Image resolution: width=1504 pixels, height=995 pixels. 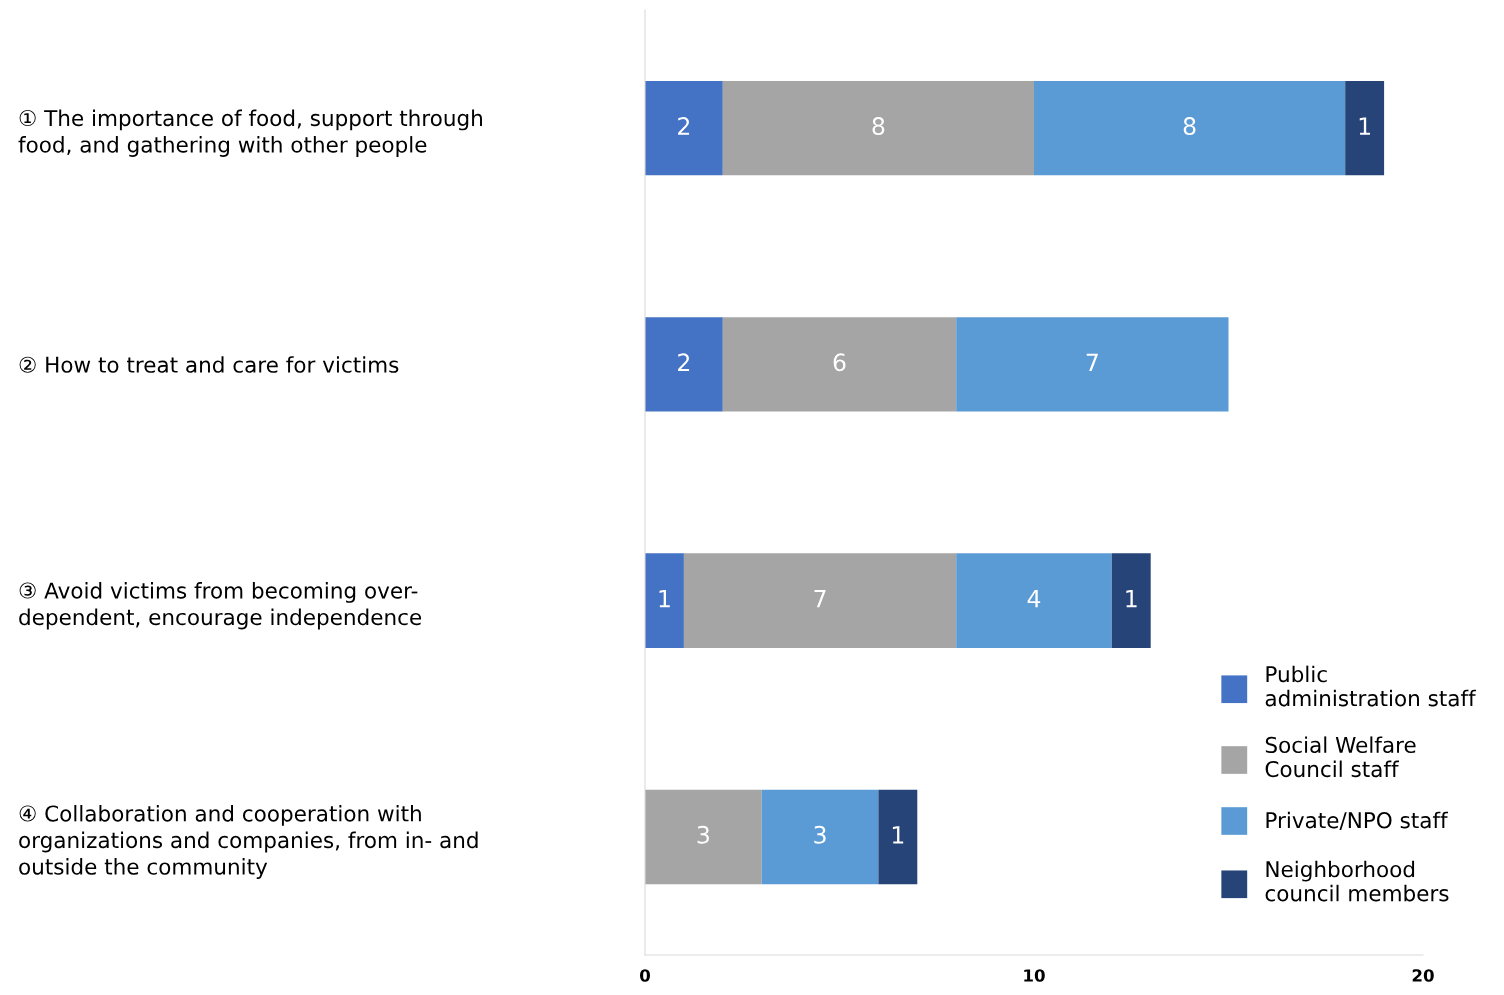 I want to click on y-tick-label: ③ Avoid victims from becoming over- dependent, encourage independence, so click(x=220, y=606).